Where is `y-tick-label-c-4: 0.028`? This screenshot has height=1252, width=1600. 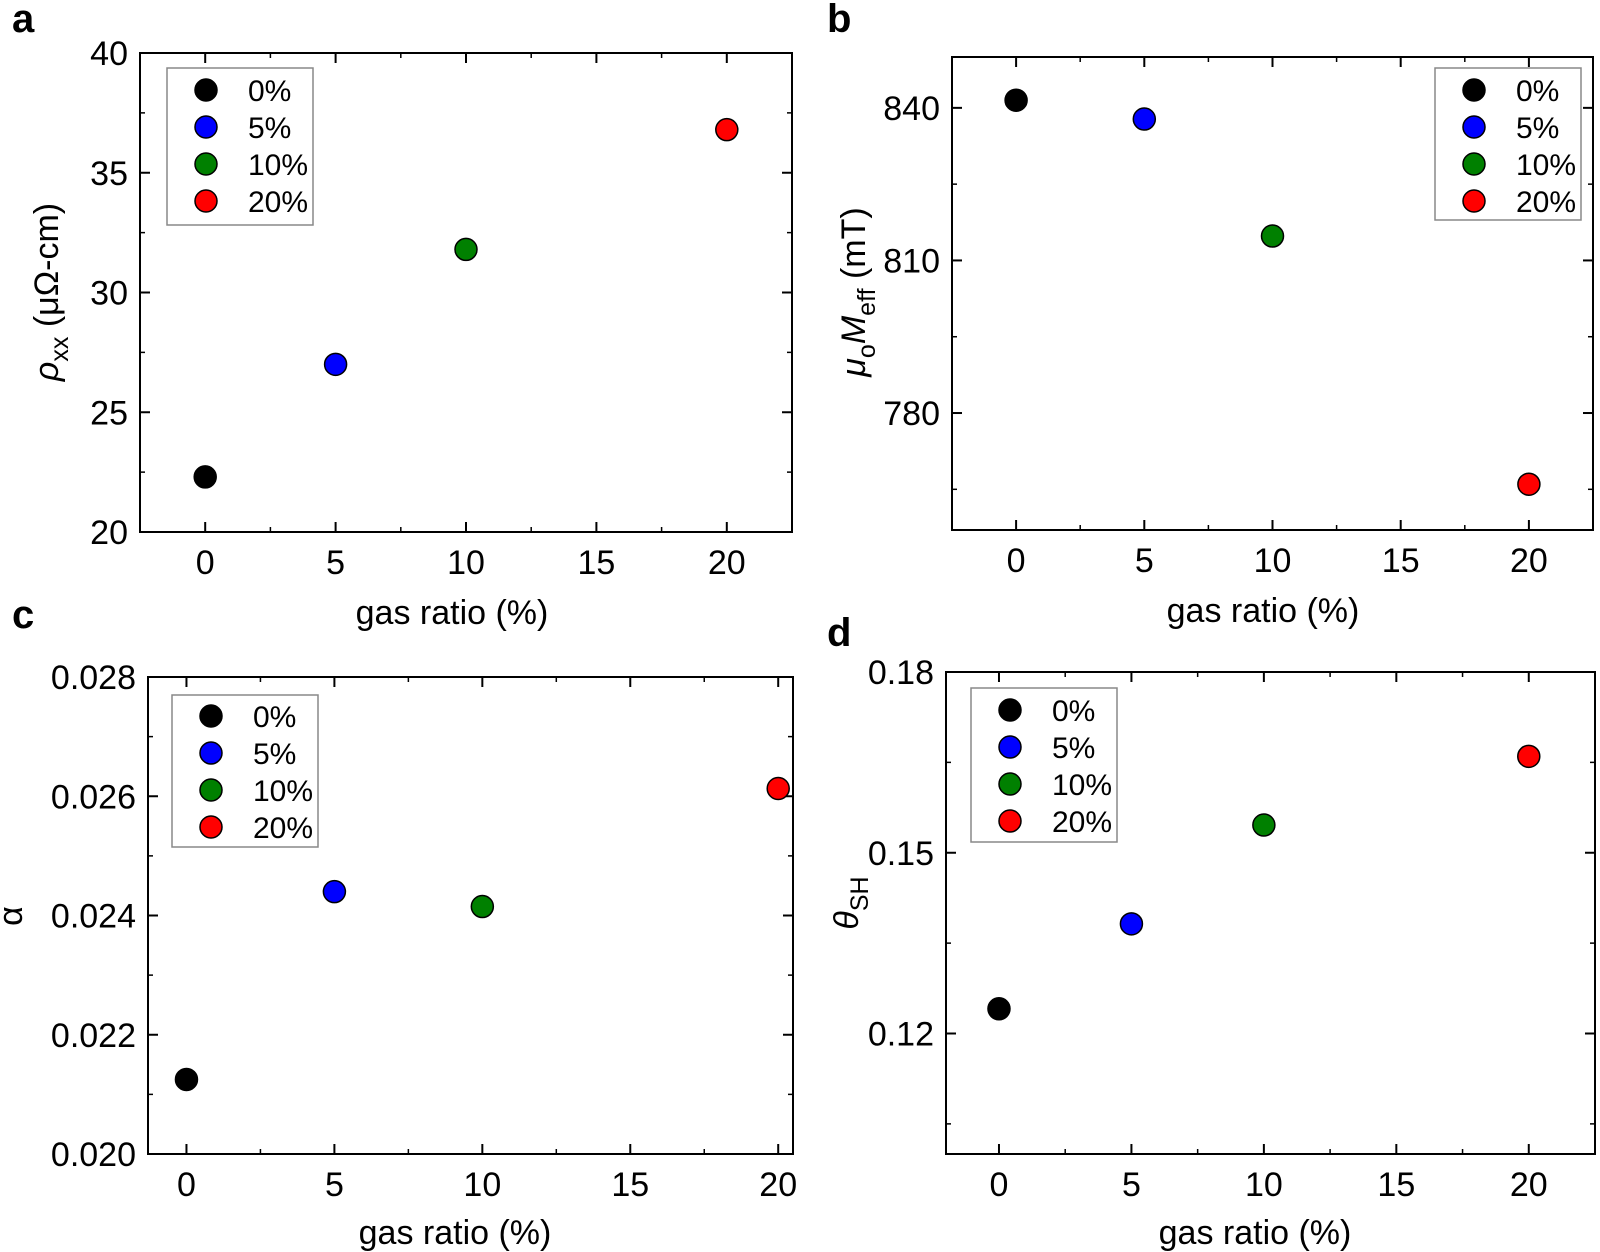 y-tick-label-c-4: 0.028 is located at coordinates (93, 678).